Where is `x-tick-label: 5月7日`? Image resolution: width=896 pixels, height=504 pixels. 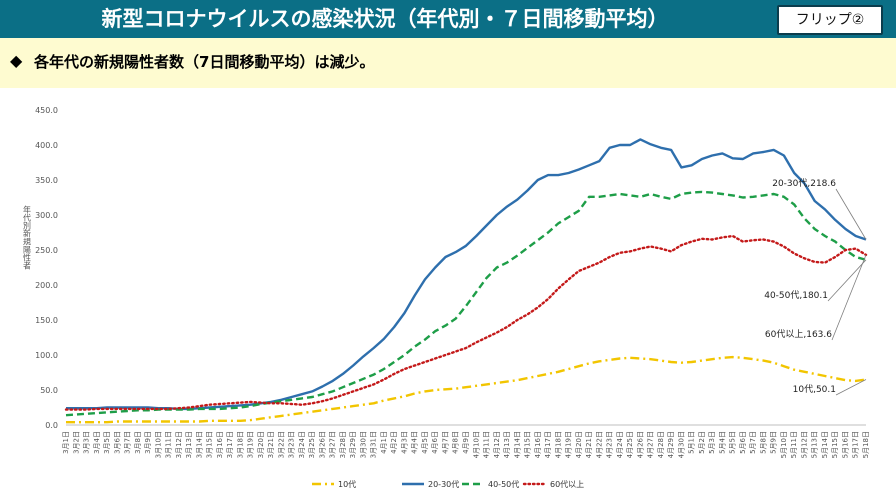
x-tick-label: 5月7日 is located at coordinates (753, 442).